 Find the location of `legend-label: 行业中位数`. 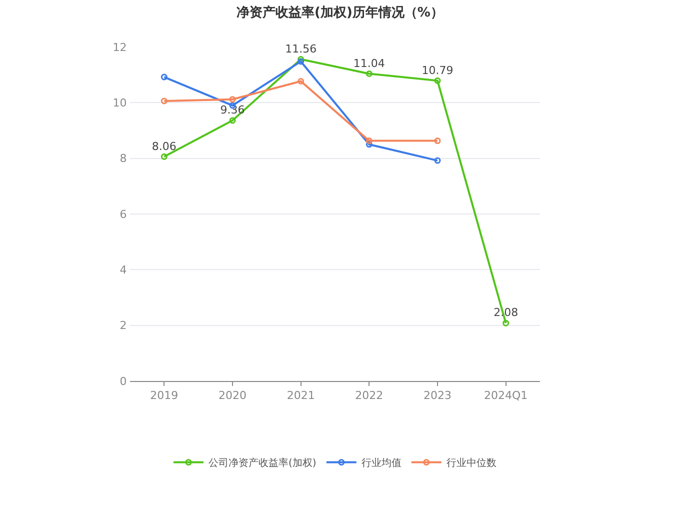

legend-label: 行业中位数 is located at coordinates (471, 463).